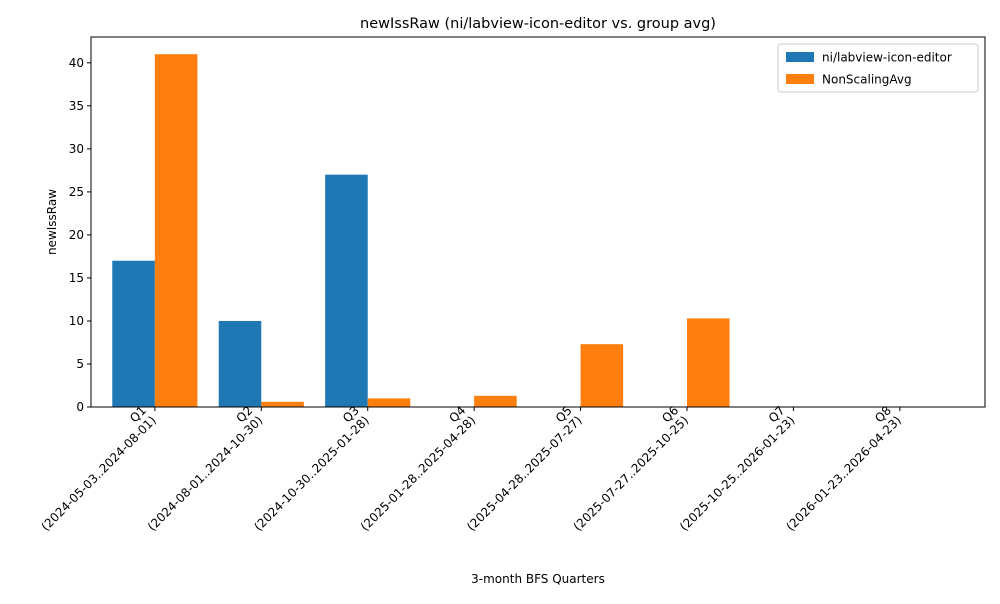  Describe the element at coordinates (887, 58) in the screenshot. I see `legend-label: ni/labview-icon-editor` at that location.